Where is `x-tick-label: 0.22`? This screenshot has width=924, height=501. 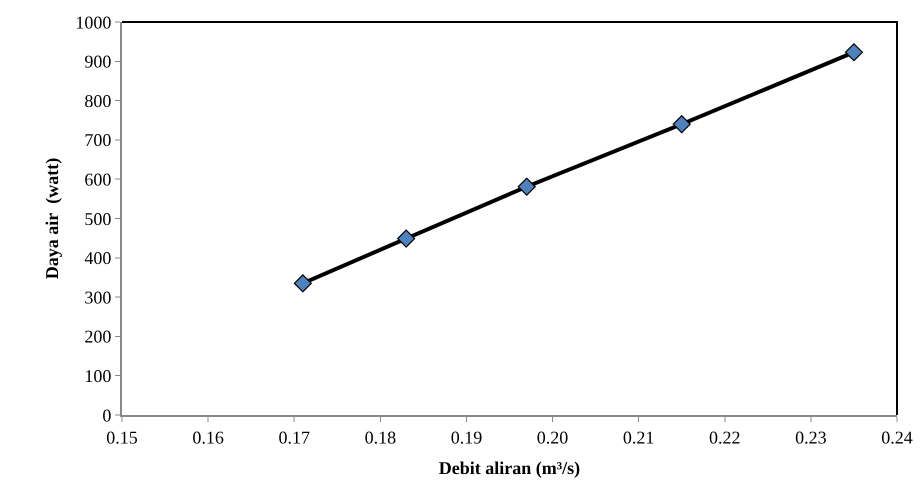 x-tick-label: 0.22 is located at coordinates (725, 438).